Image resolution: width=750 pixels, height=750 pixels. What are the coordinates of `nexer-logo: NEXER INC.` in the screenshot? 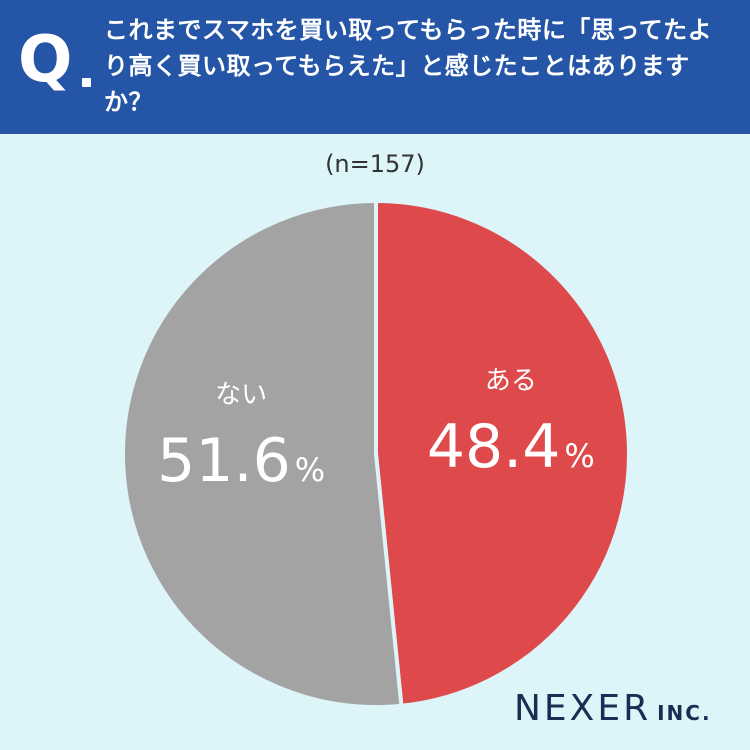 It's located at (613, 708).